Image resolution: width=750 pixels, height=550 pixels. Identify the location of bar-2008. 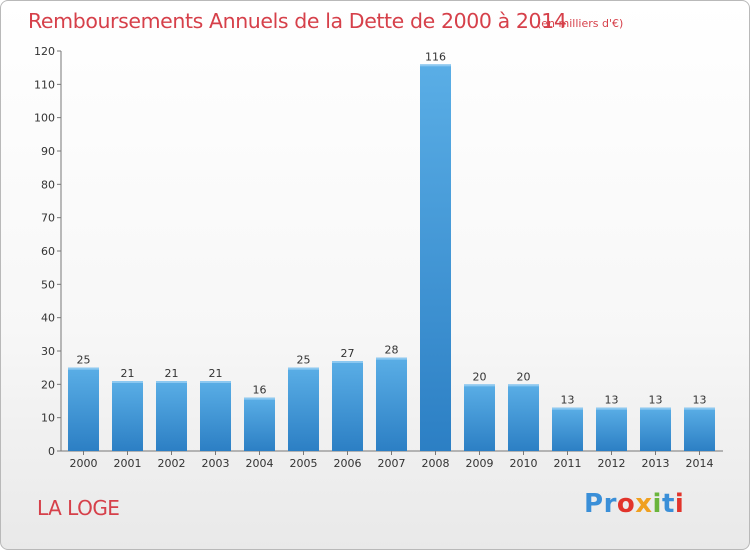
(435, 258).